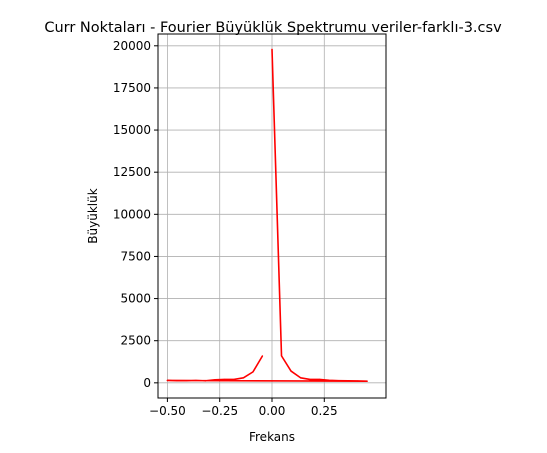 The image size is (547, 453). What do you see at coordinates (324, 411) in the screenshot?
I see `x-tick-label: 0.25` at bounding box center [324, 411].